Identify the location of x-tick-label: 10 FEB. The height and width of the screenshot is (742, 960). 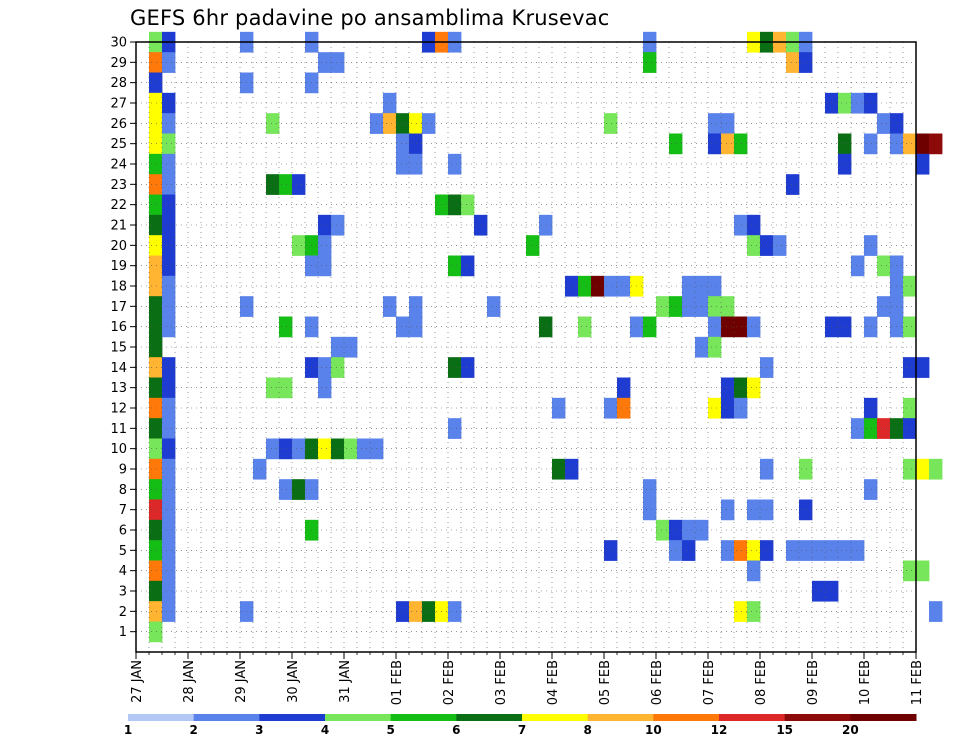
(865, 682).